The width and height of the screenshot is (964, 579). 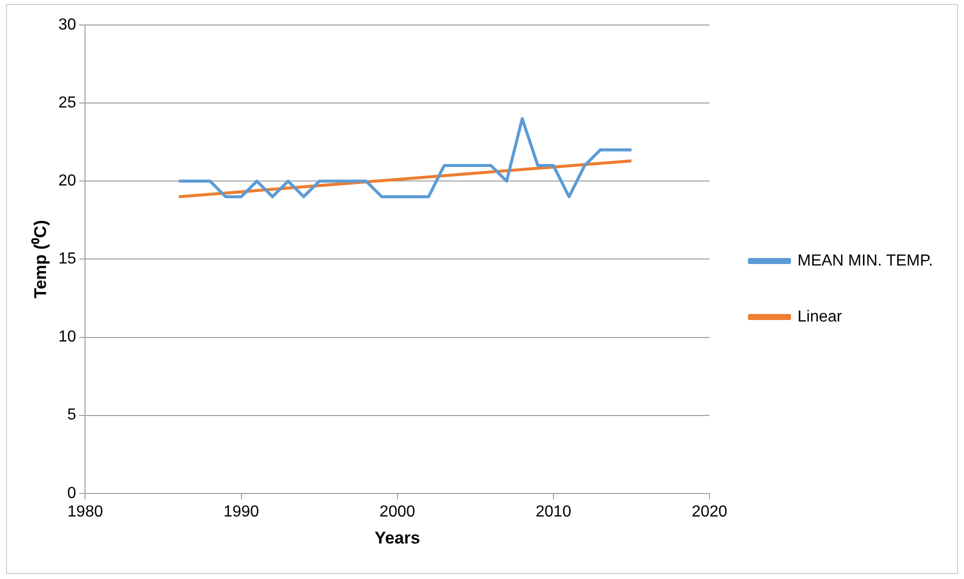 I want to click on y-tick-label: 0, so click(x=71, y=493).